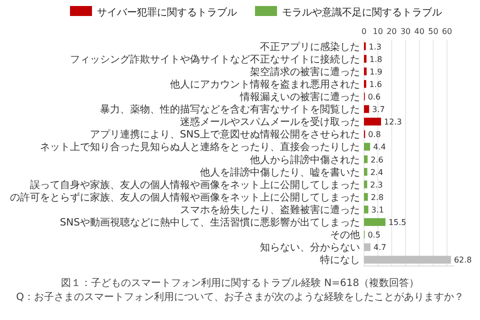 The width and height of the screenshot is (480, 320). I want to click on x-tick-label: 50, so click(433, 31).